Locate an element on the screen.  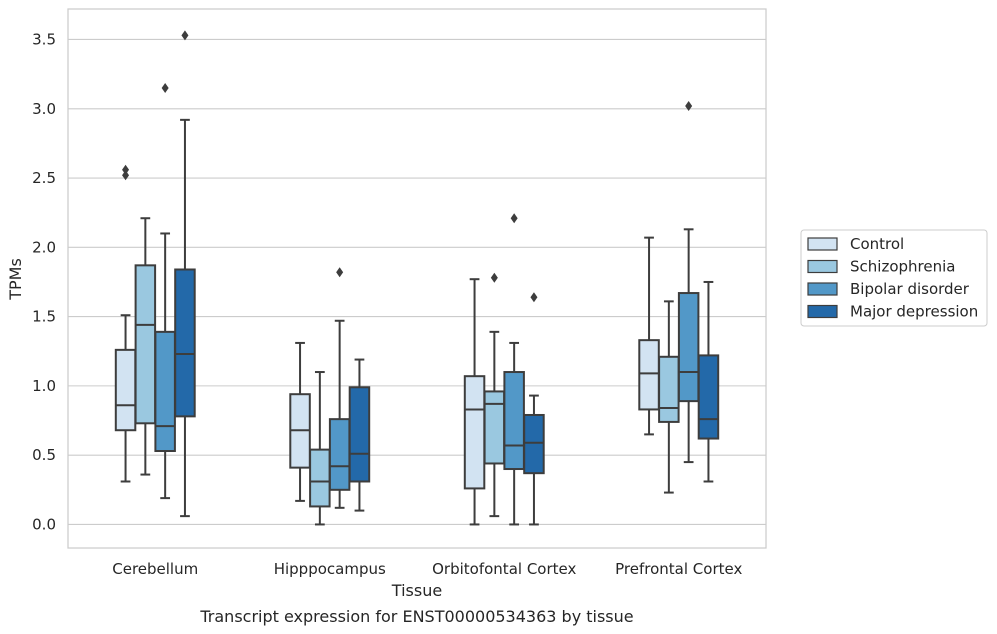
y-tick-label: 0.0 is located at coordinates (44, 524).